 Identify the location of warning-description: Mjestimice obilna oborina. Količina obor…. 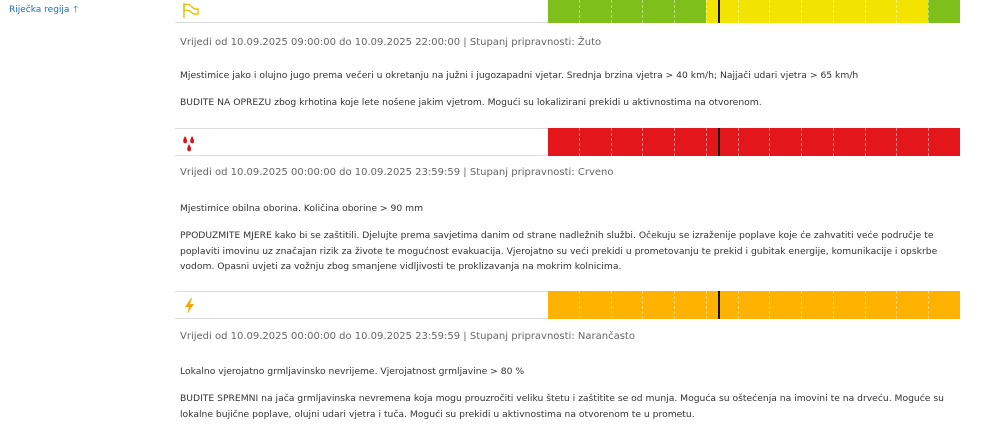
(302, 208).